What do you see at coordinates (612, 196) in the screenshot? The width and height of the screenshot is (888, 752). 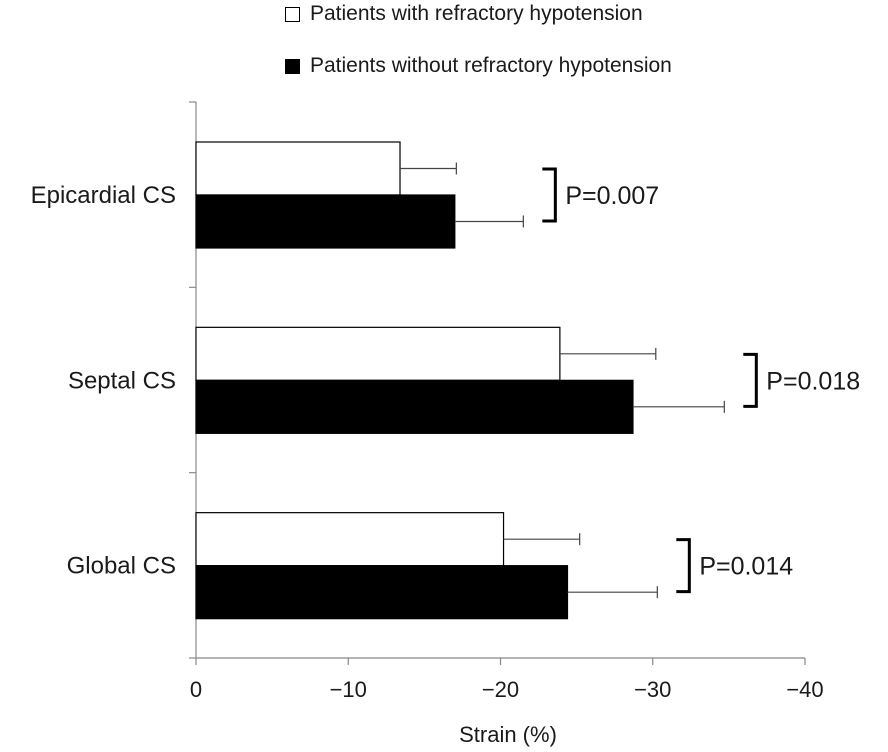 I see `p-value-label: P=0.007` at bounding box center [612, 196].